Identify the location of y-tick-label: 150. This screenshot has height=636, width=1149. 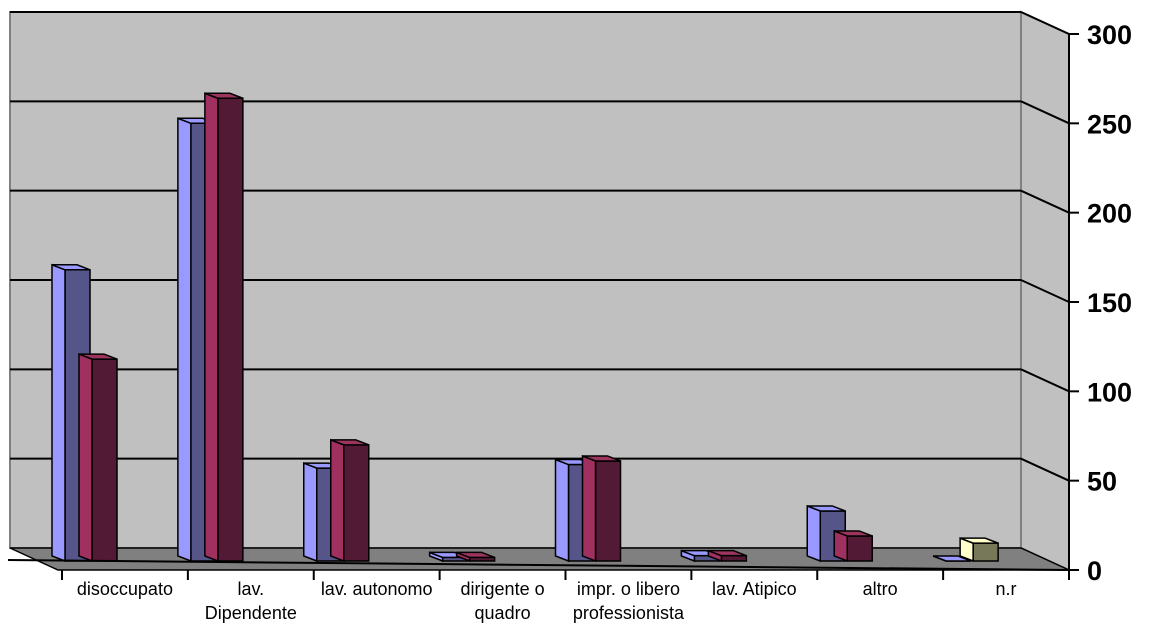
(1109, 303).